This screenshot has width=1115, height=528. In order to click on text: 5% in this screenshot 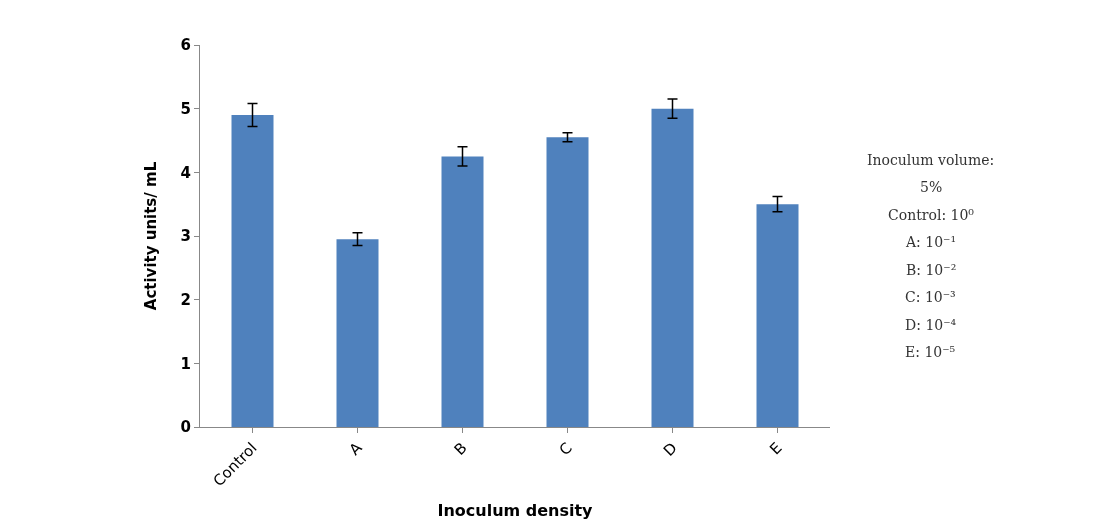, I will do `click(931, 187)`.